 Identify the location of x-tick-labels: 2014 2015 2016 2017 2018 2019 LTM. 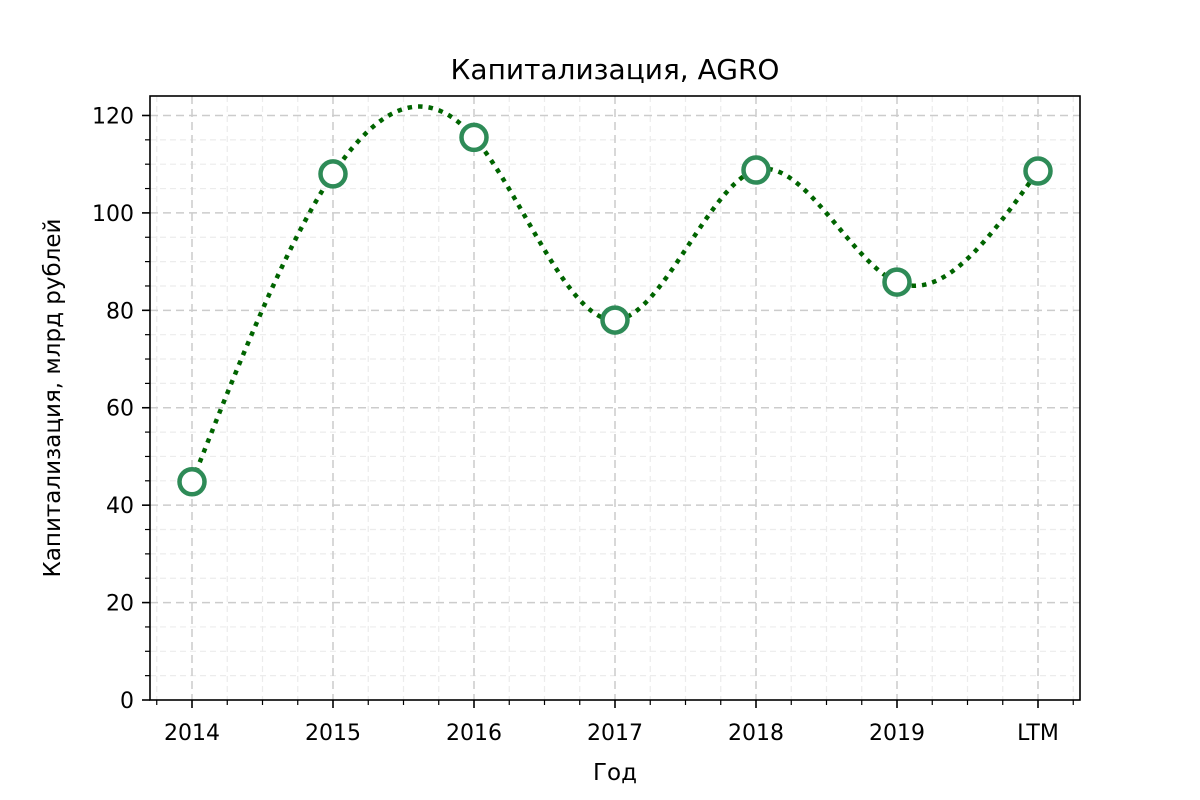
(611, 733).